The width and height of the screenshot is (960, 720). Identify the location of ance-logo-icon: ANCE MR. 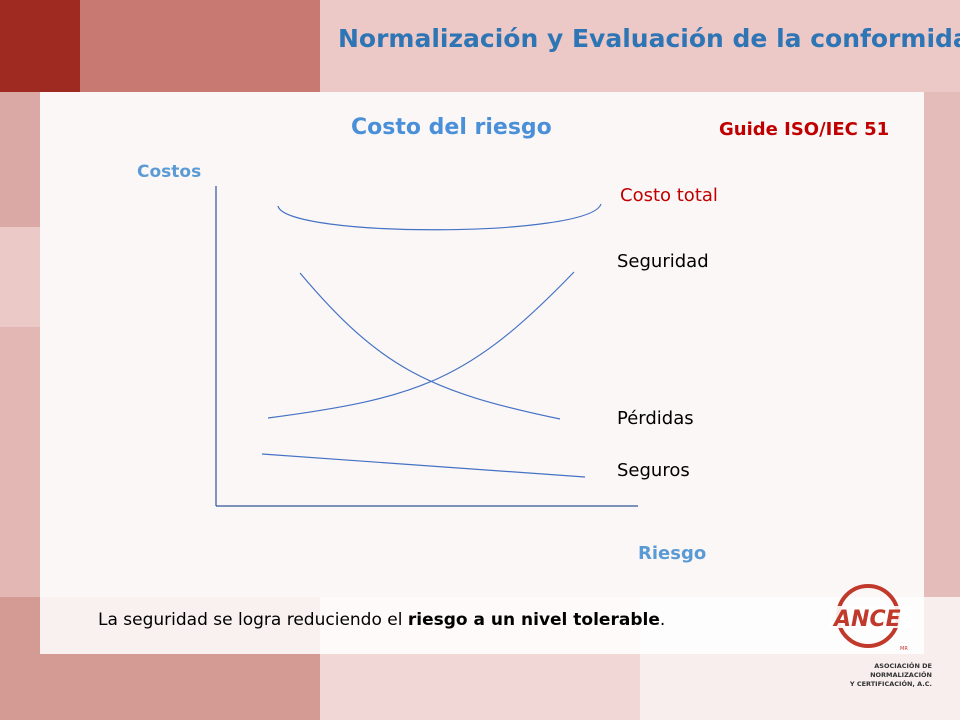
(871, 618).